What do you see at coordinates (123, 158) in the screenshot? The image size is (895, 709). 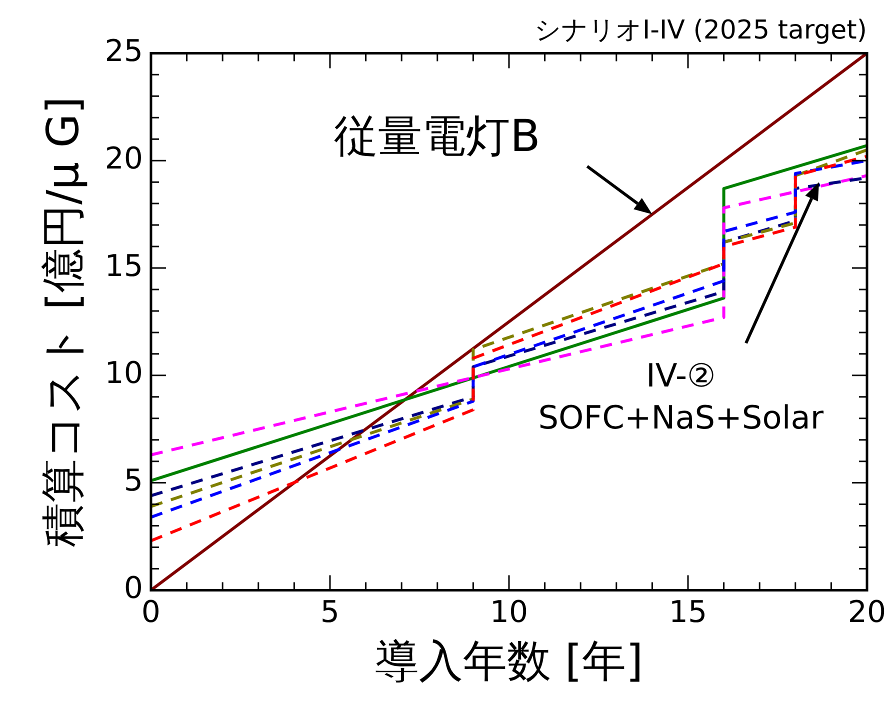 I see `y-tick-label: 20` at bounding box center [123, 158].